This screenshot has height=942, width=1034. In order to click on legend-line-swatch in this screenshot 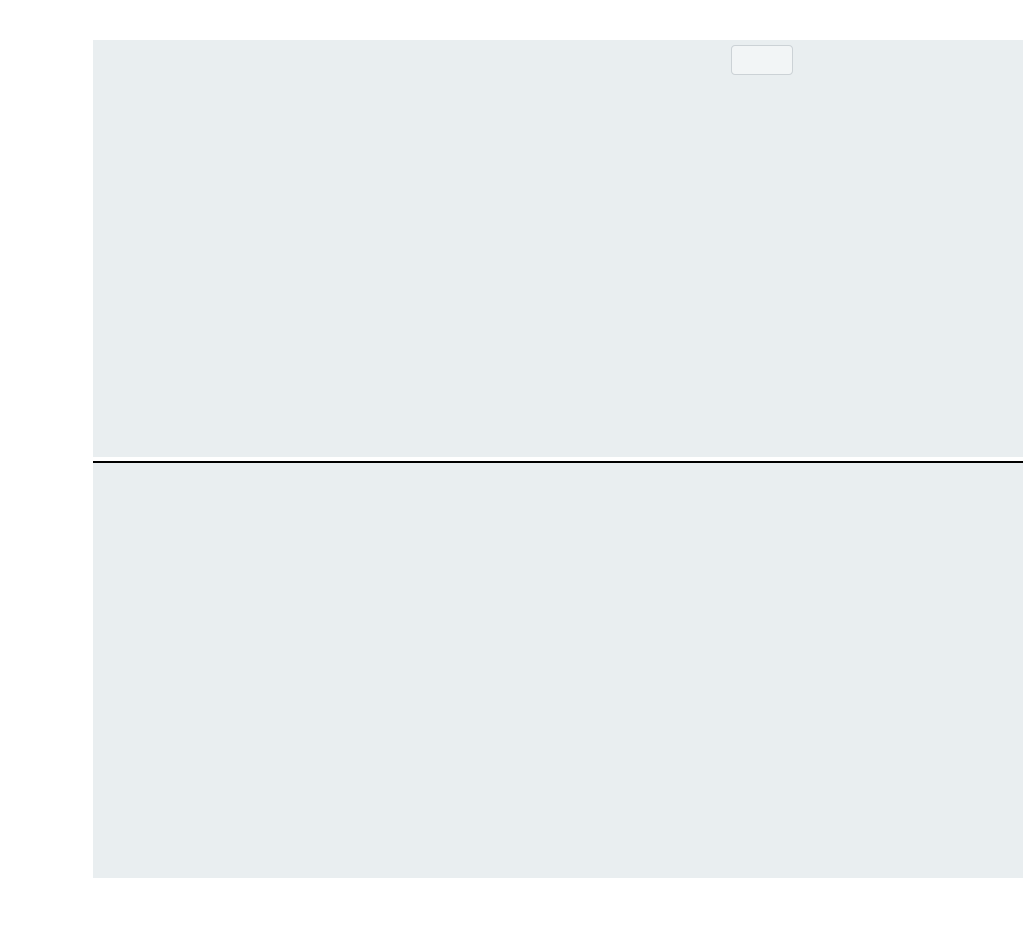, I will do `click(757, 60)`.